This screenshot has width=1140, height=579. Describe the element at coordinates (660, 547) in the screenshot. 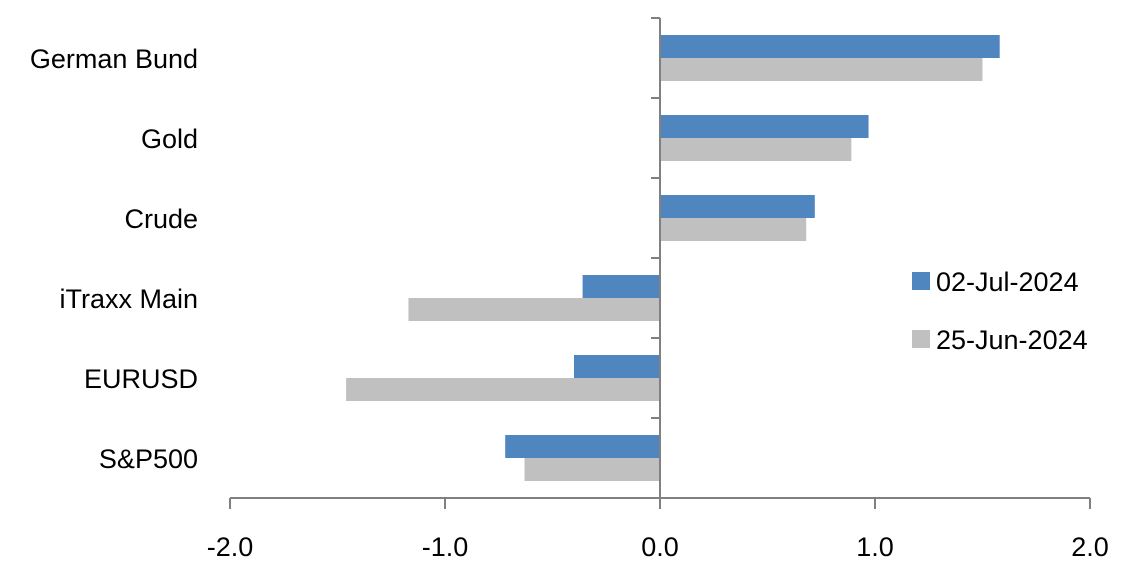

I see `x-tick-label: 0.0` at that location.